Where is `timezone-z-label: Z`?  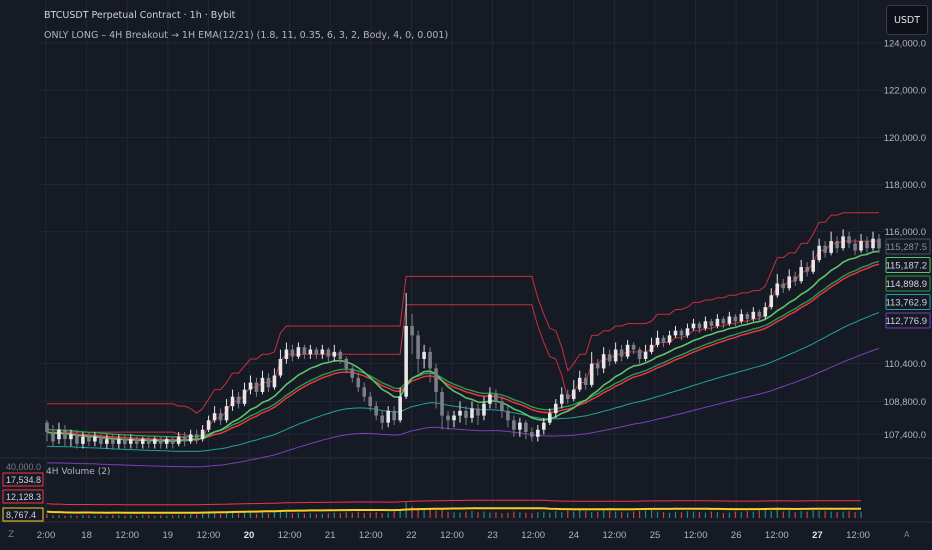
timezone-z-label: Z is located at coordinates (11, 535).